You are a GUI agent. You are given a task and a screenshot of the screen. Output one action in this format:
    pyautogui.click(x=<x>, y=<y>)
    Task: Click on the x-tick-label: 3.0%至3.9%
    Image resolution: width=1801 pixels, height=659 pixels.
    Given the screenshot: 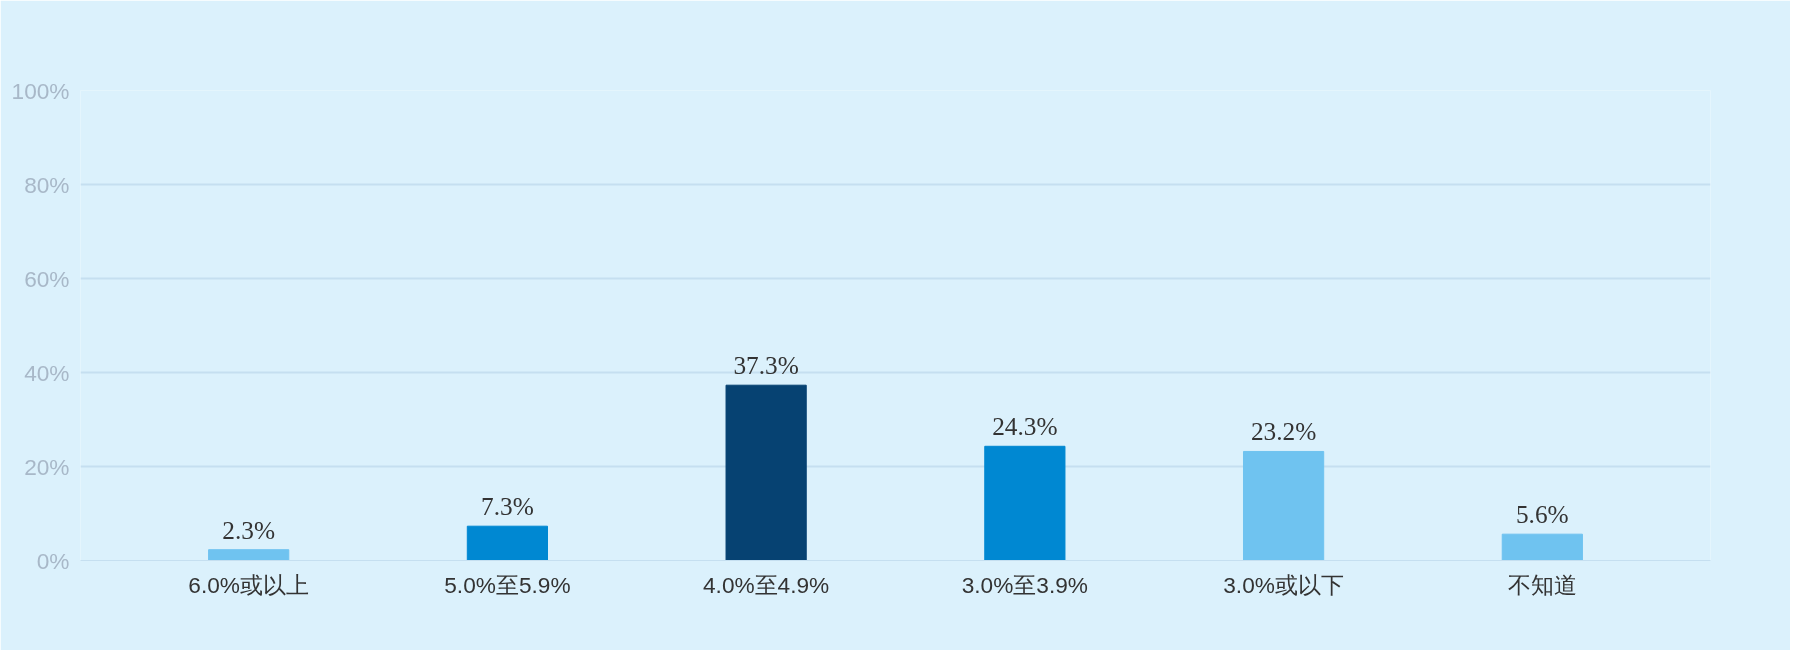 What is the action you would take?
    pyautogui.click(x=1025, y=584)
    